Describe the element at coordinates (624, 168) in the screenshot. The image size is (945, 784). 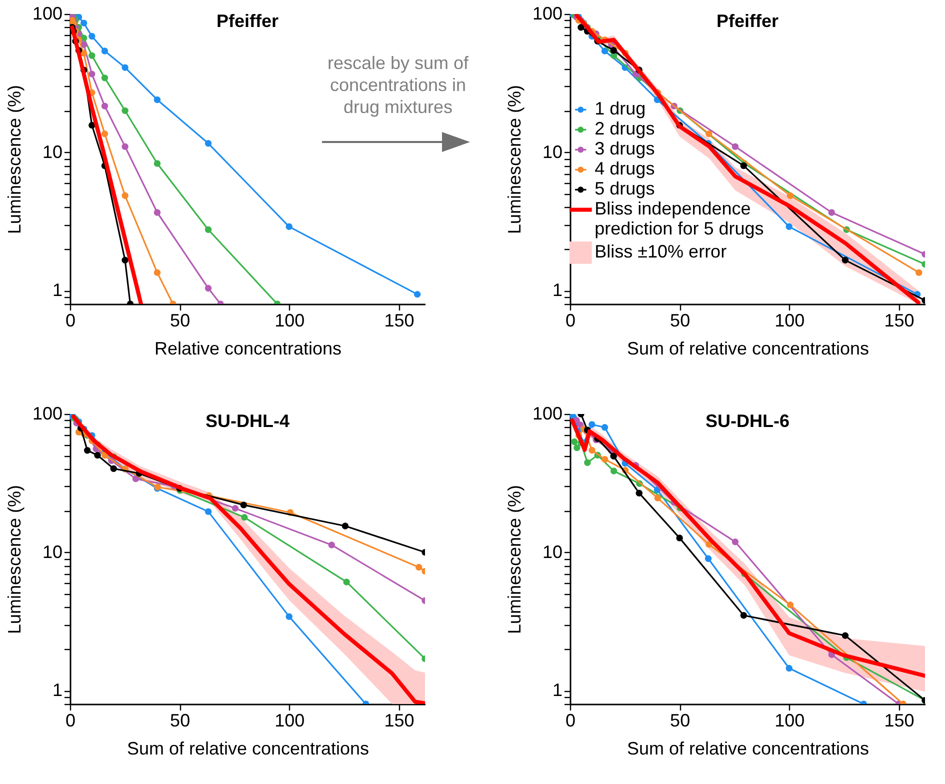
I see `legend-label: 4 drugs` at that location.